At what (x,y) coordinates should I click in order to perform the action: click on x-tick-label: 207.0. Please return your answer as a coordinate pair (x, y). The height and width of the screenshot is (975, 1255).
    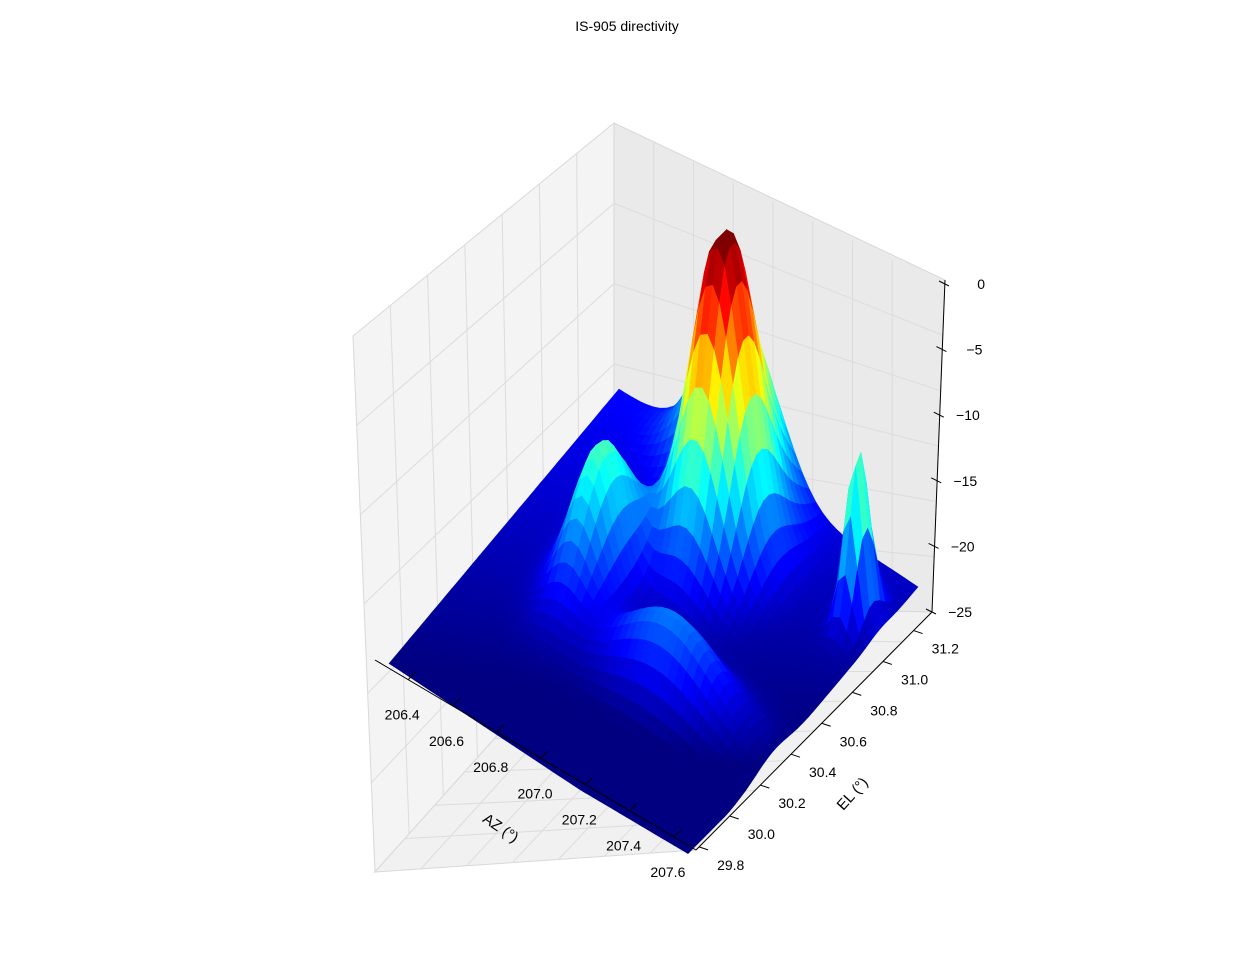
    Looking at the image, I should click on (535, 793).